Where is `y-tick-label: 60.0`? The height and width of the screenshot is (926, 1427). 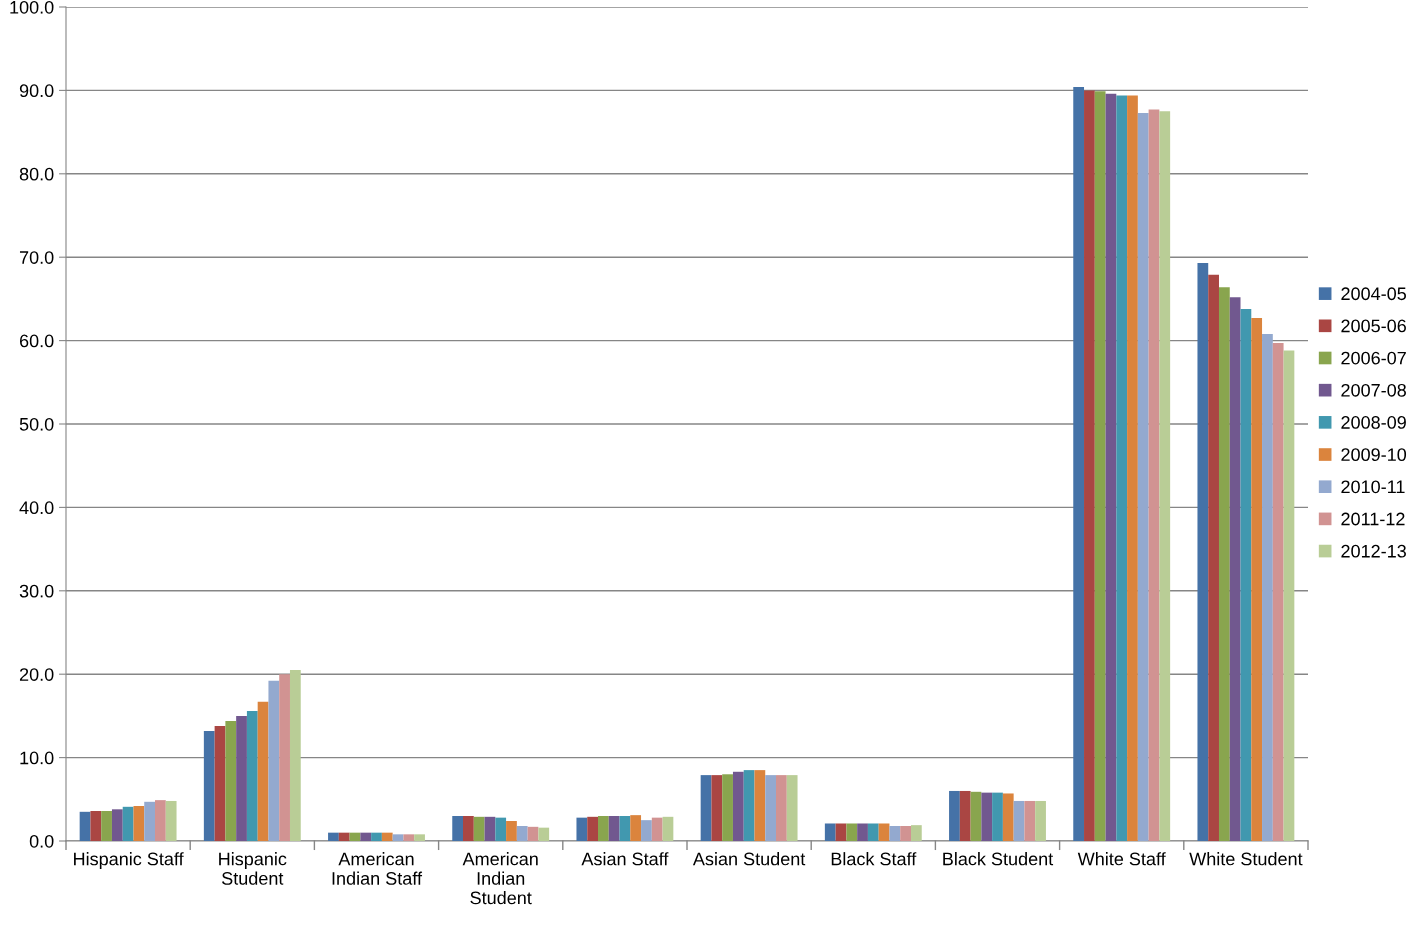 y-tick-label: 60.0 is located at coordinates (36, 341).